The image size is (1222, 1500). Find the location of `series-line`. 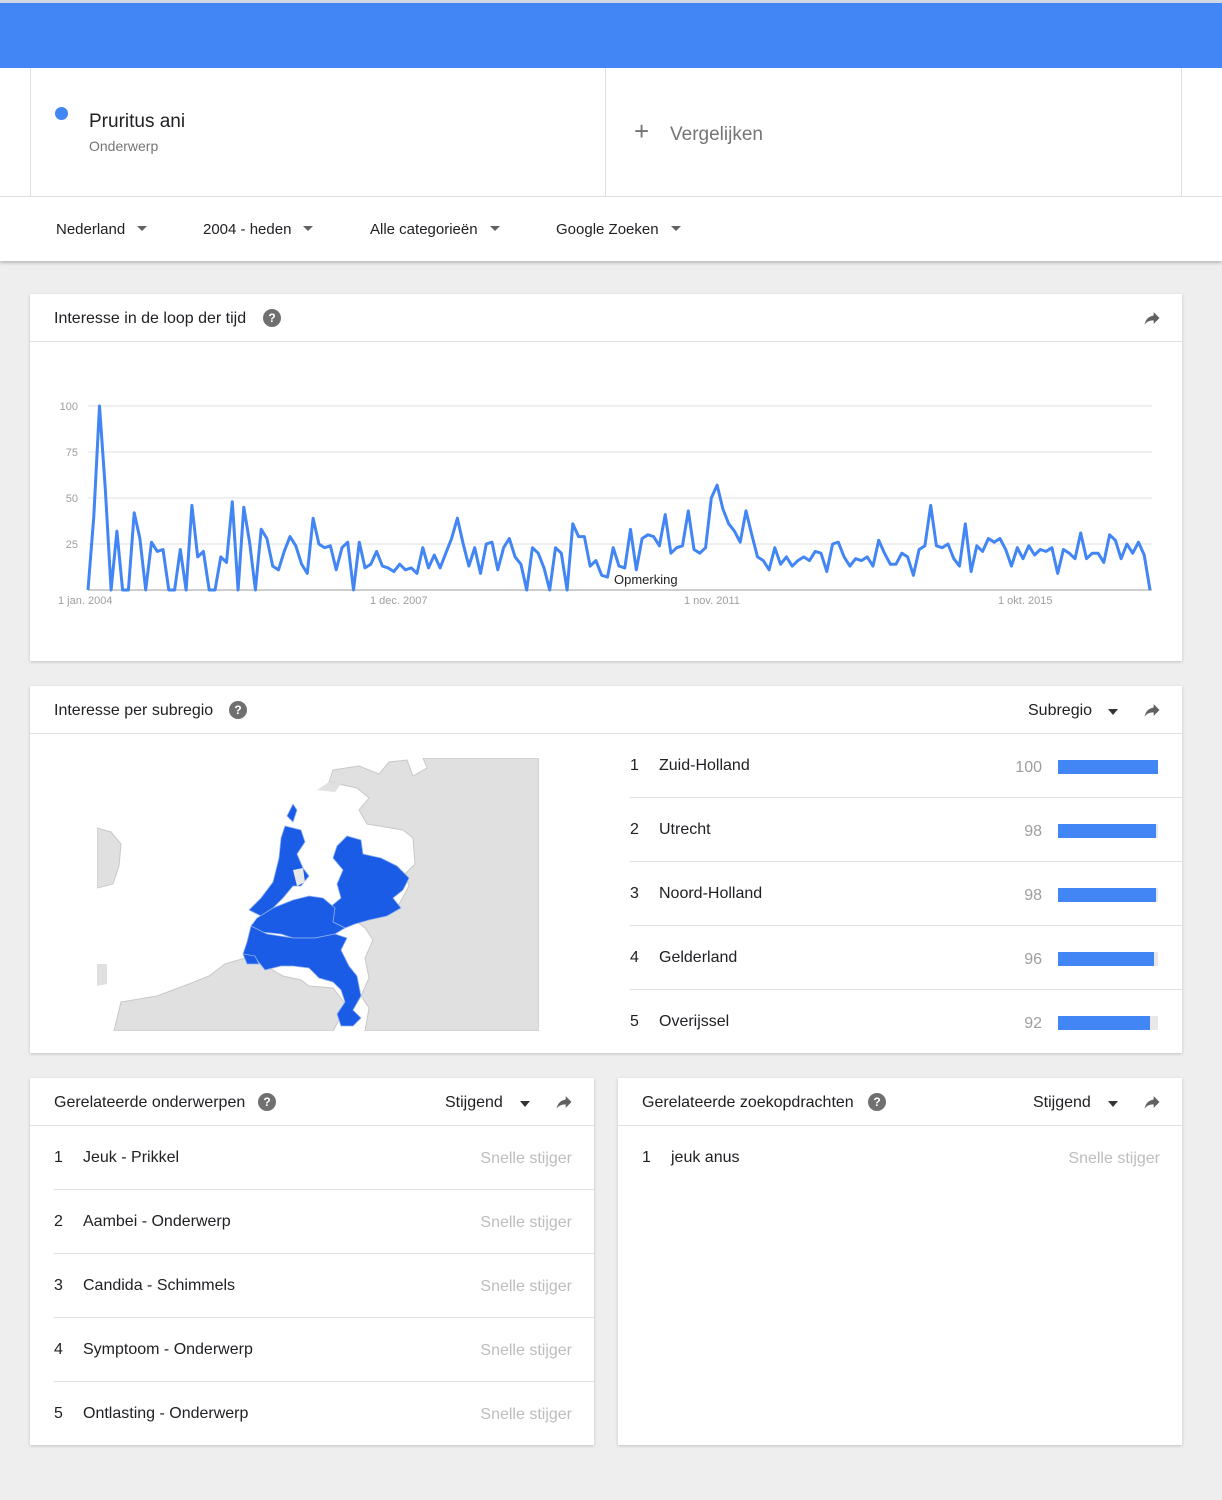

series-line is located at coordinates (619, 498).